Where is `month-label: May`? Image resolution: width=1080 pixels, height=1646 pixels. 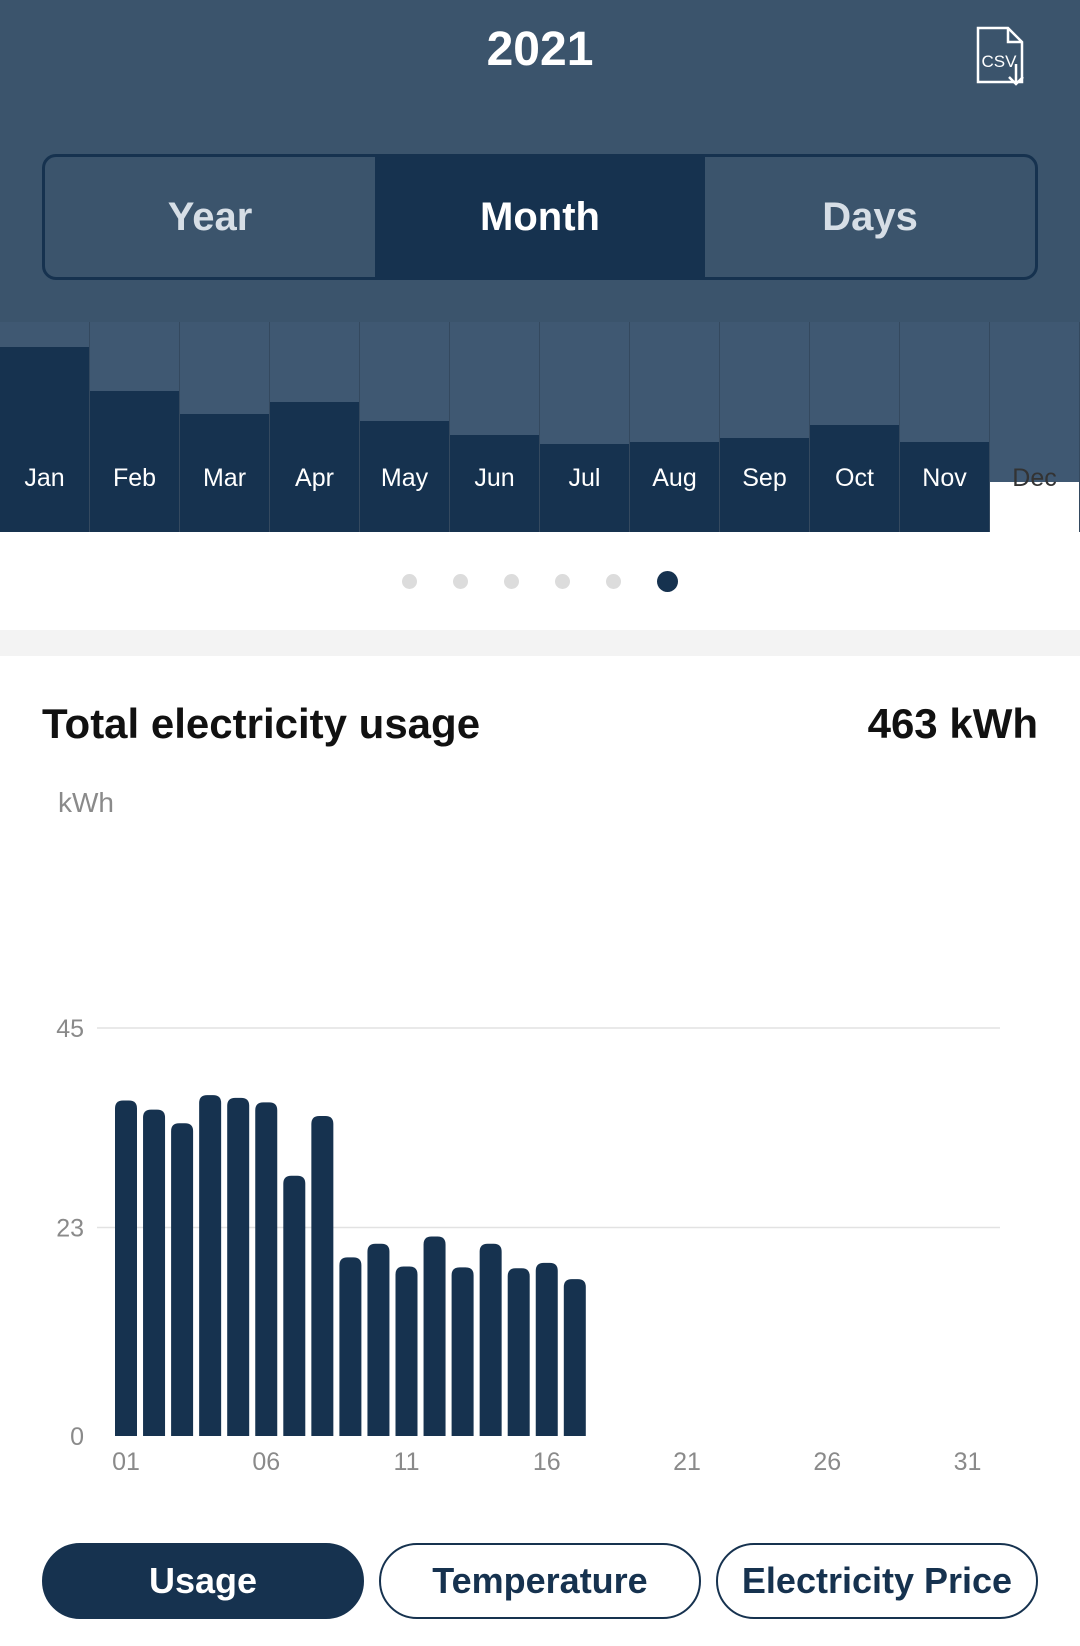
month-label: May is located at coordinates (404, 478).